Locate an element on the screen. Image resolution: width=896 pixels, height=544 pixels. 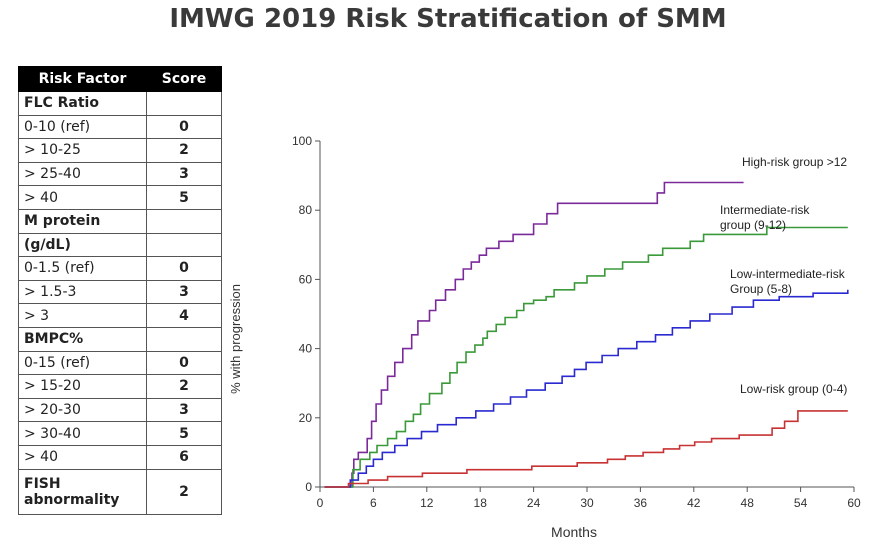
risk-factor-cell: 0-15 (ref) is located at coordinates (82, 363).